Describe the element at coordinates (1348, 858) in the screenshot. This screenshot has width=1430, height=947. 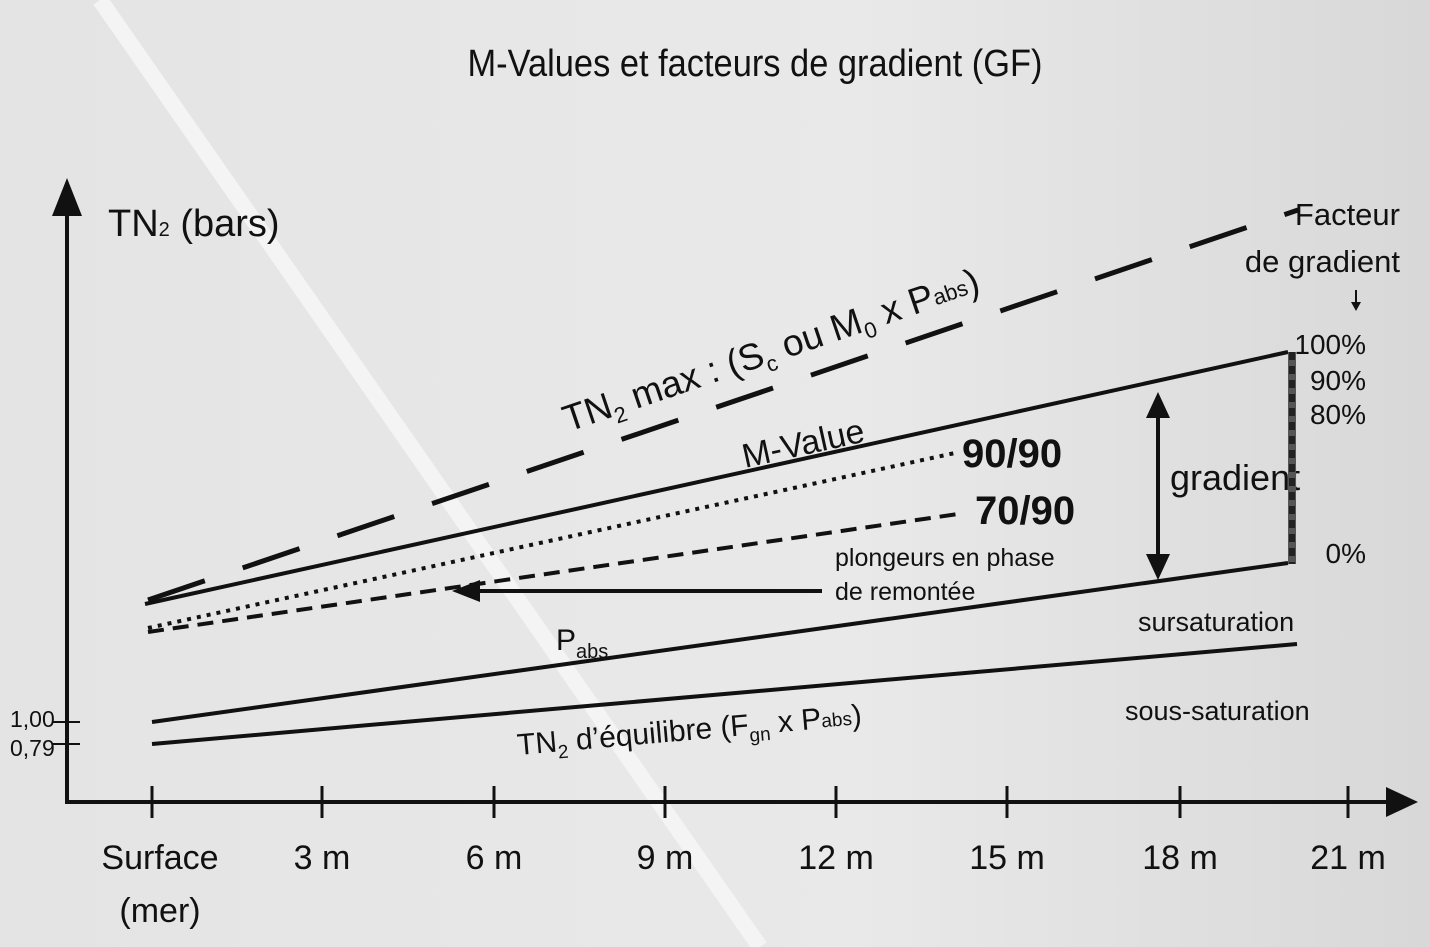
I see `x-tick-label: 21 m` at that location.